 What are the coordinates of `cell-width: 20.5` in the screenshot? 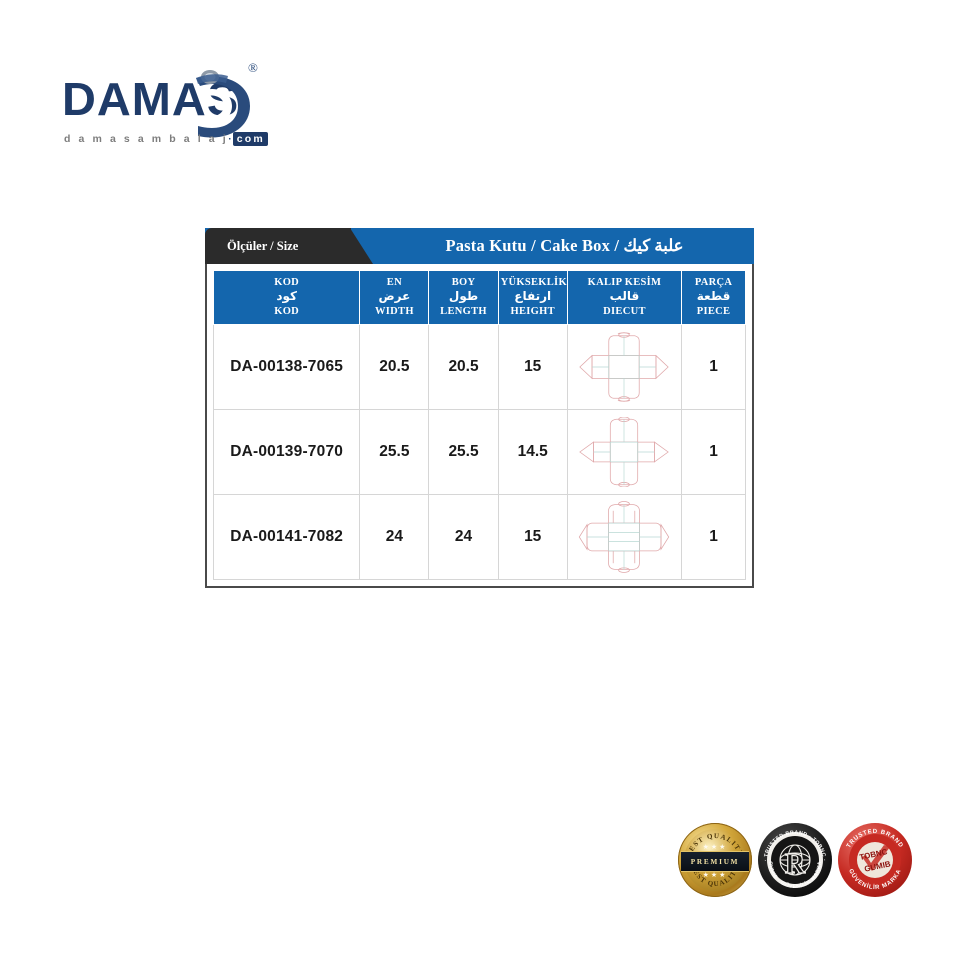 It's located at (394, 367).